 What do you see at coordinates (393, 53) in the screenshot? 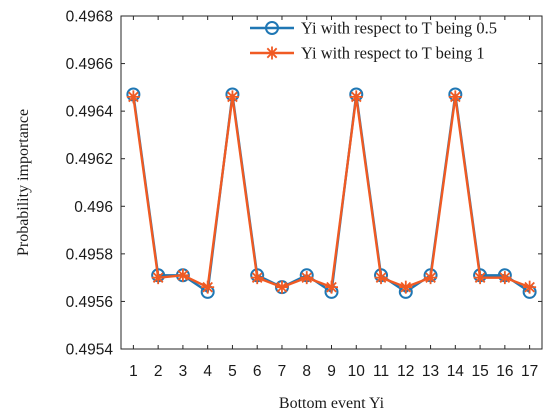
I see `legend-label-2: Yi with respect to T being 1` at bounding box center [393, 53].